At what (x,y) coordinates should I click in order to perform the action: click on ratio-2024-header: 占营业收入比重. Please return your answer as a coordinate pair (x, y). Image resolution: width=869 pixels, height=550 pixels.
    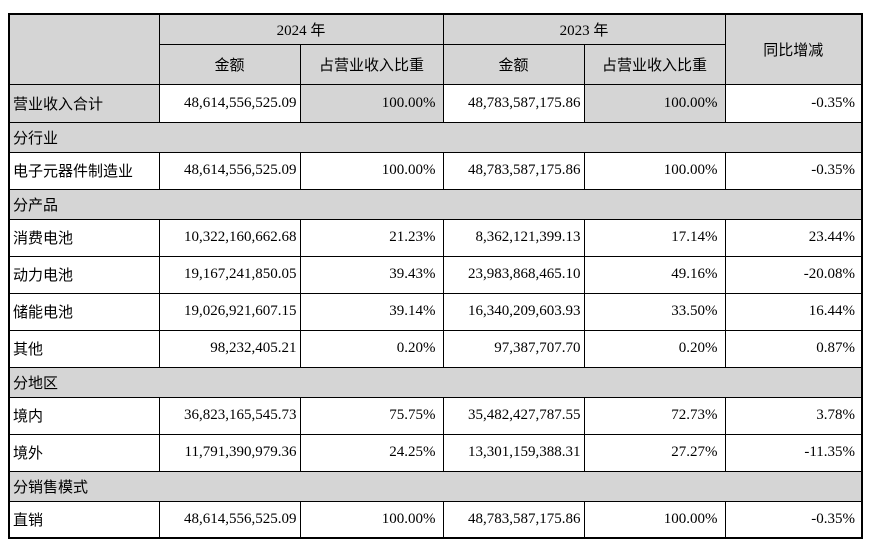
    Looking at the image, I should click on (371, 64).